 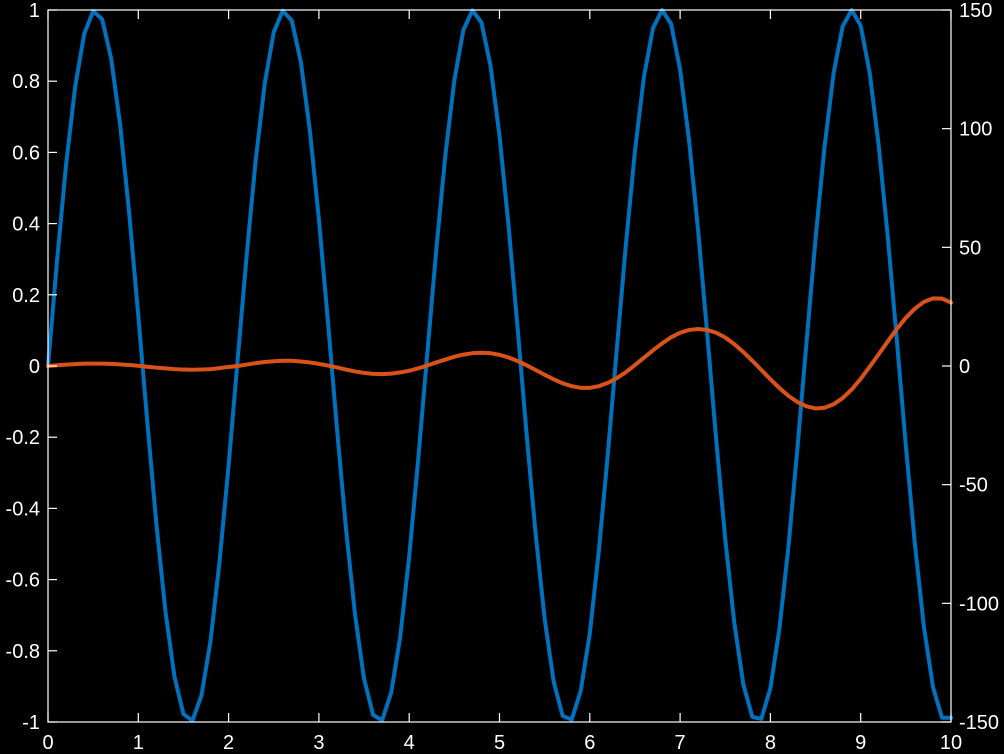 What do you see at coordinates (318, 743) in the screenshot?
I see `x-tick-label: 3` at bounding box center [318, 743].